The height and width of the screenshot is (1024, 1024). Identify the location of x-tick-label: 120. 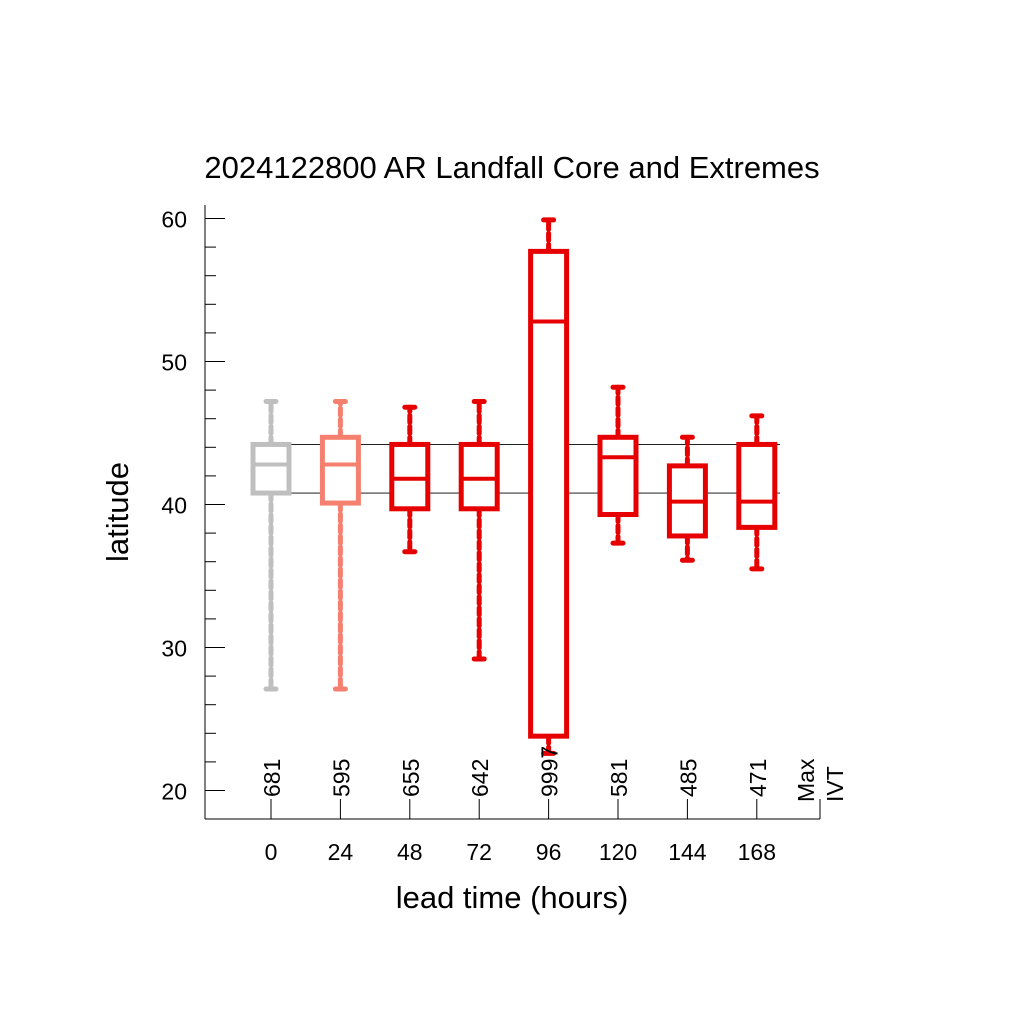
(618, 852).